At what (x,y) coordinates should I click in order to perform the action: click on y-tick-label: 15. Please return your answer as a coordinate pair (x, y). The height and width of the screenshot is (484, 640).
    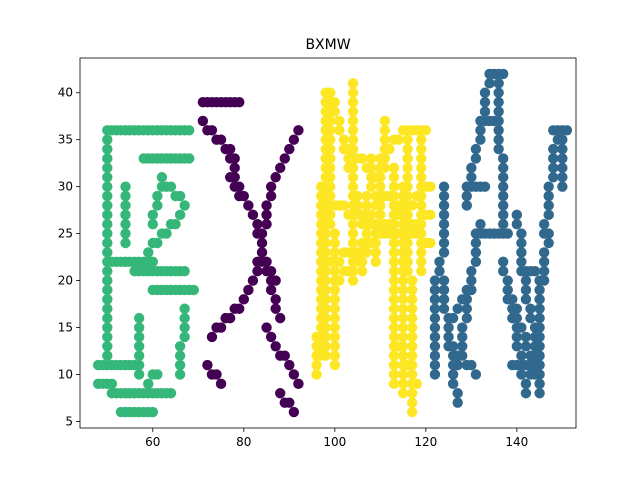
    Looking at the image, I should click on (65, 328).